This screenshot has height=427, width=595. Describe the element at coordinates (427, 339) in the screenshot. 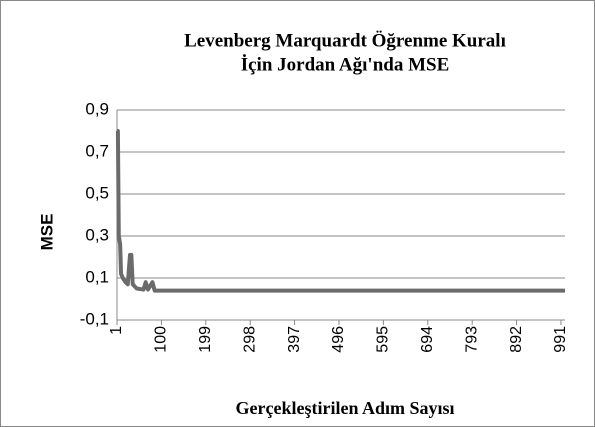

I see `x-tick-label: 694` at that location.